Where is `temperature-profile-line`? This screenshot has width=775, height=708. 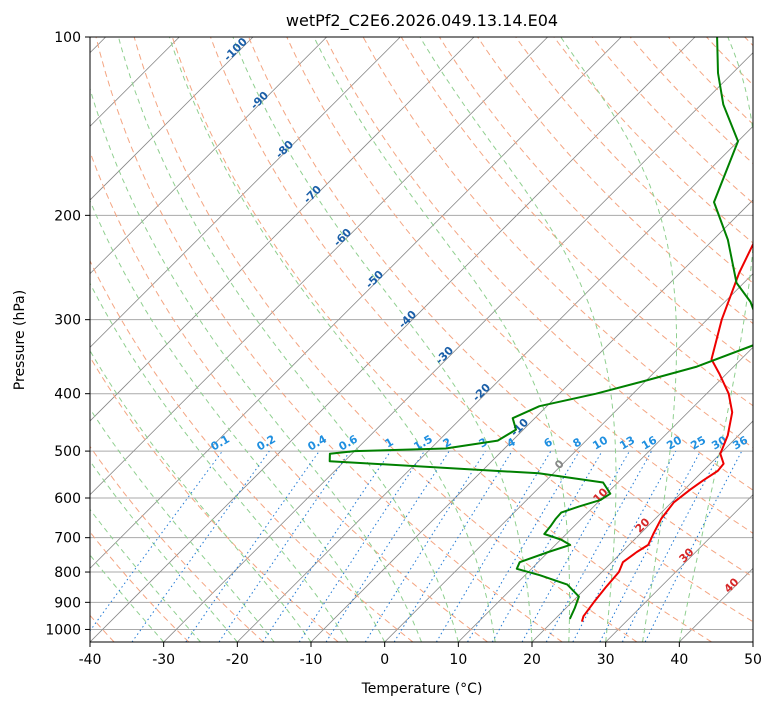
temperature-profile-line is located at coordinates (666, 432).